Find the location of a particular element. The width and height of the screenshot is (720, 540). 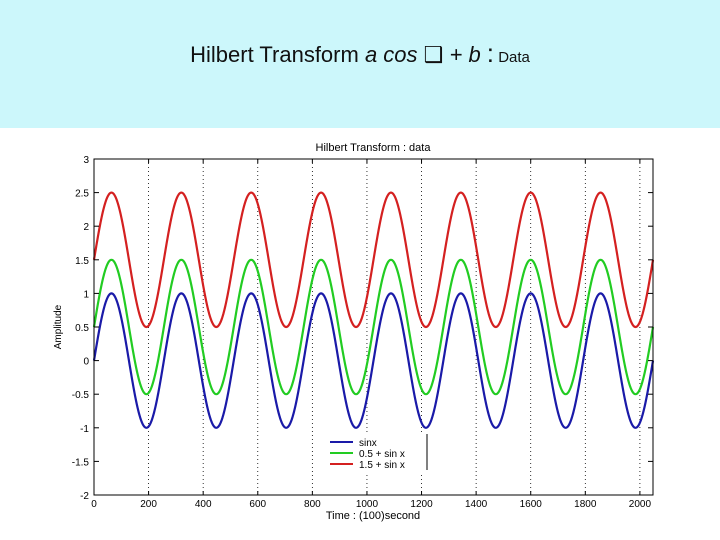

x-tick-label: 200 is located at coordinates (148, 504).